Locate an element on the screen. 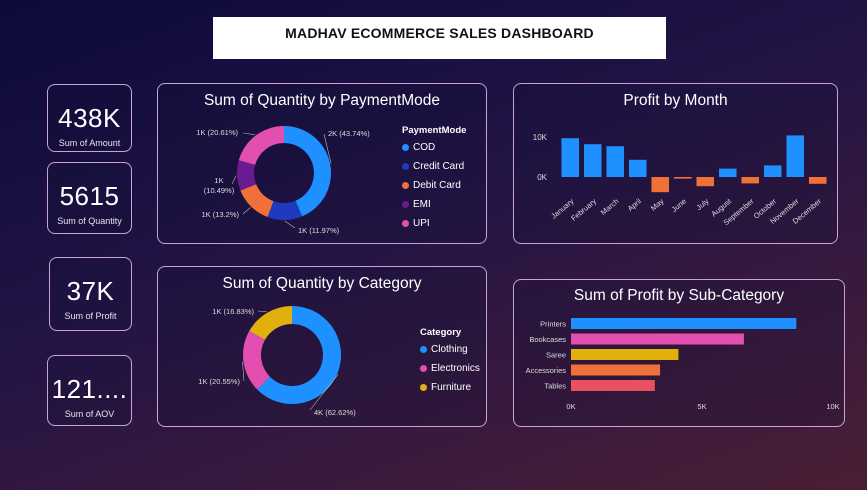  legend-item: Electronics is located at coordinates (450, 368).